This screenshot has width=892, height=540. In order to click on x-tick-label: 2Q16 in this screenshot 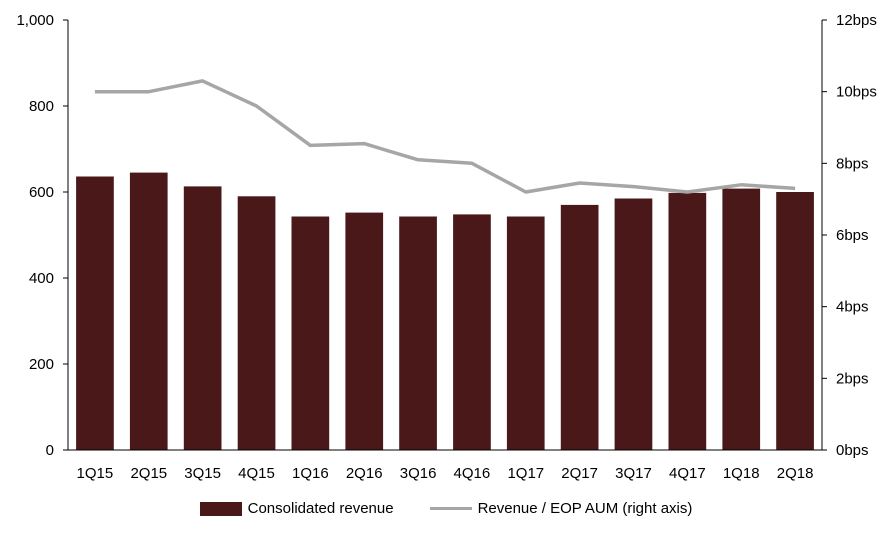, I will do `click(364, 473)`.